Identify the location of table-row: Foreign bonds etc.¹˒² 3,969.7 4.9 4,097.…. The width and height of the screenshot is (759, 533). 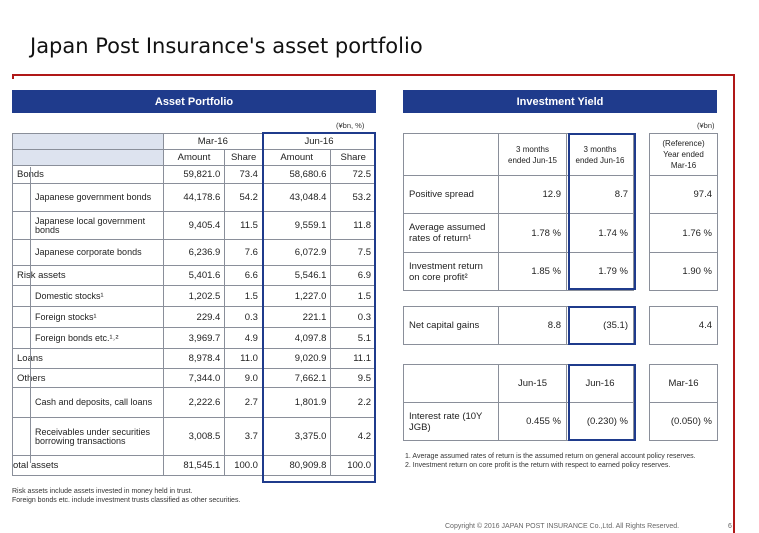
(194, 338).